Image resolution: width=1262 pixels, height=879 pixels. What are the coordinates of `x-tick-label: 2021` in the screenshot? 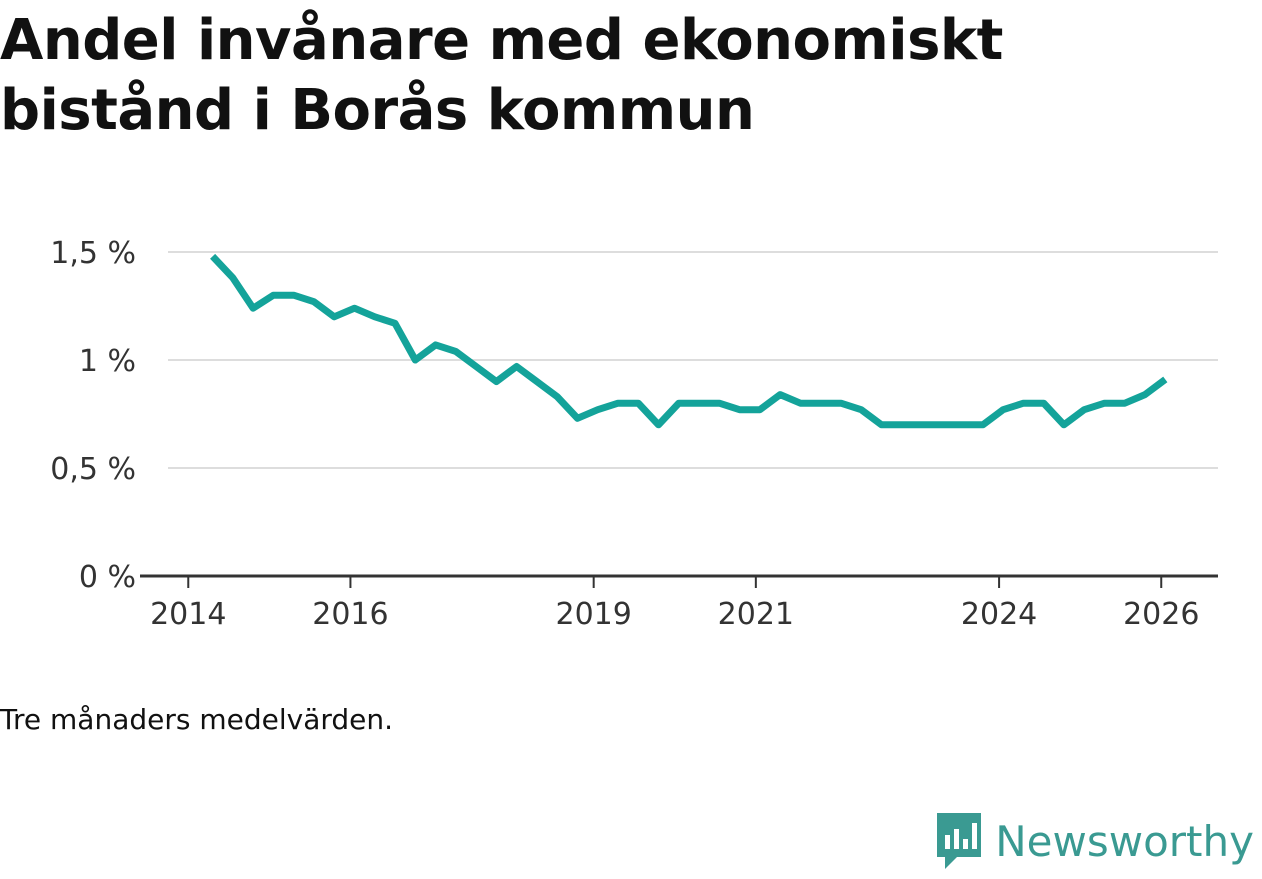 It's located at (756, 614).